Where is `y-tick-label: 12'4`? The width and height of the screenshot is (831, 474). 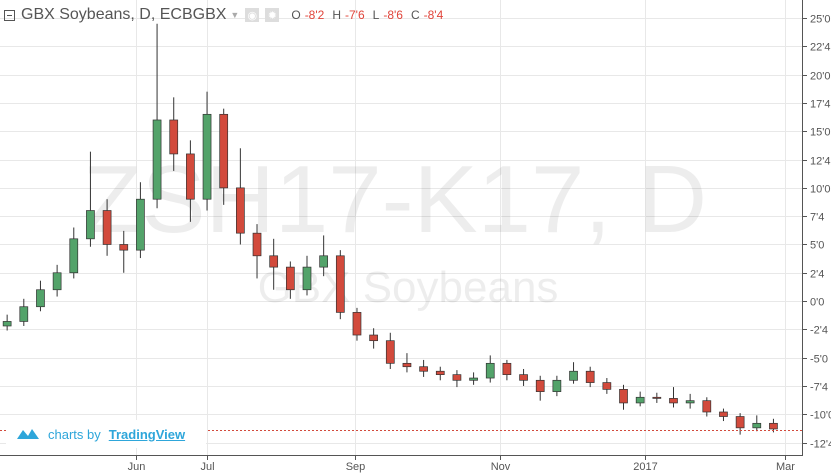
y-tick-label: 12'4 is located at coordinates (820, 162).